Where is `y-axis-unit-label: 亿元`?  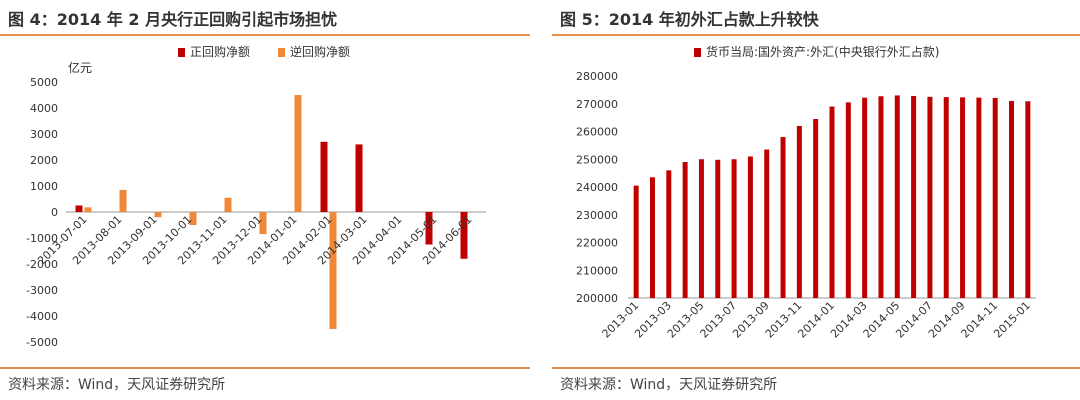 y-axis-unit-label: 亿元 is located at coordinates (80, 67).